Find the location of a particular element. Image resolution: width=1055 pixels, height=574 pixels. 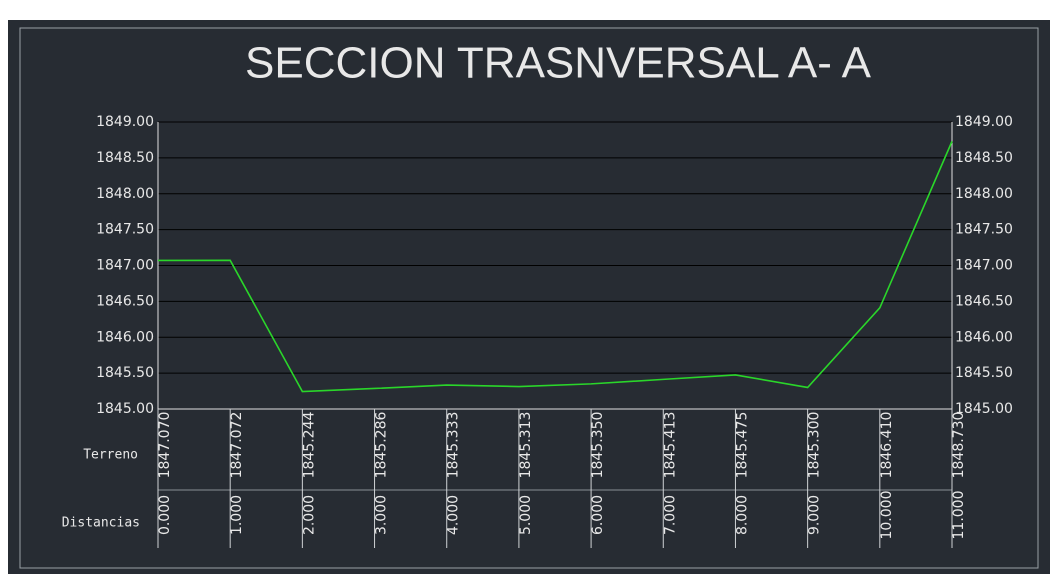

y-tick-label: 1846.50 is located at coordinates (125, 301).